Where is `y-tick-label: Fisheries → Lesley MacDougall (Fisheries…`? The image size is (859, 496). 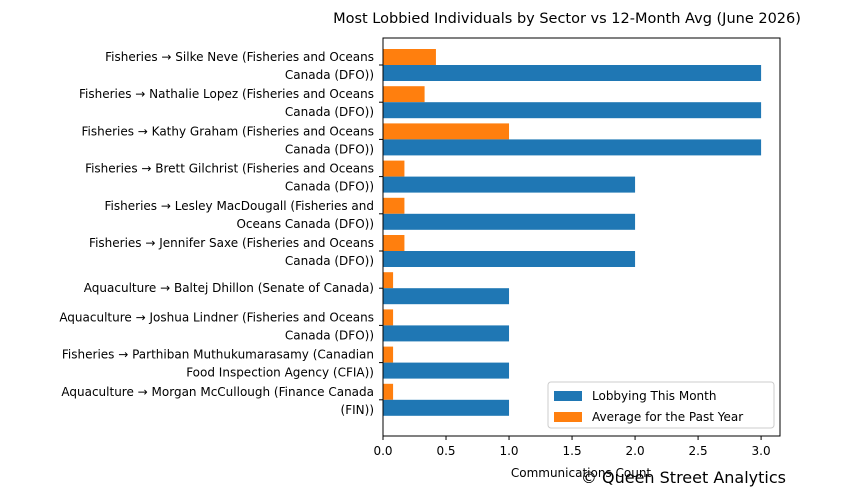
y-tick-label: Fisheries → Lesley MacDougall (Fisheries… is located at coordinates (239, 215).